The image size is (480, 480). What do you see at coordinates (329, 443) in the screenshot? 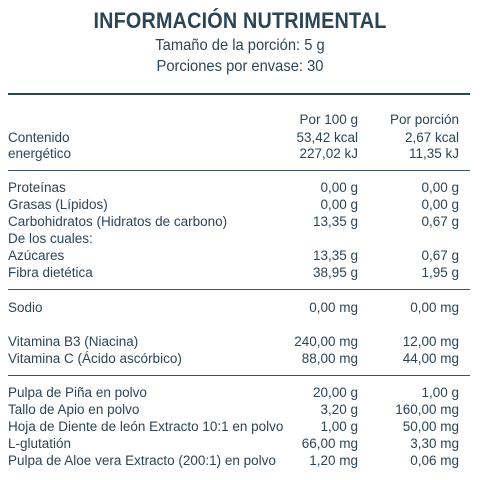
I see `value-per-100g: 66,00 mg` at bounding box center [329, 443].